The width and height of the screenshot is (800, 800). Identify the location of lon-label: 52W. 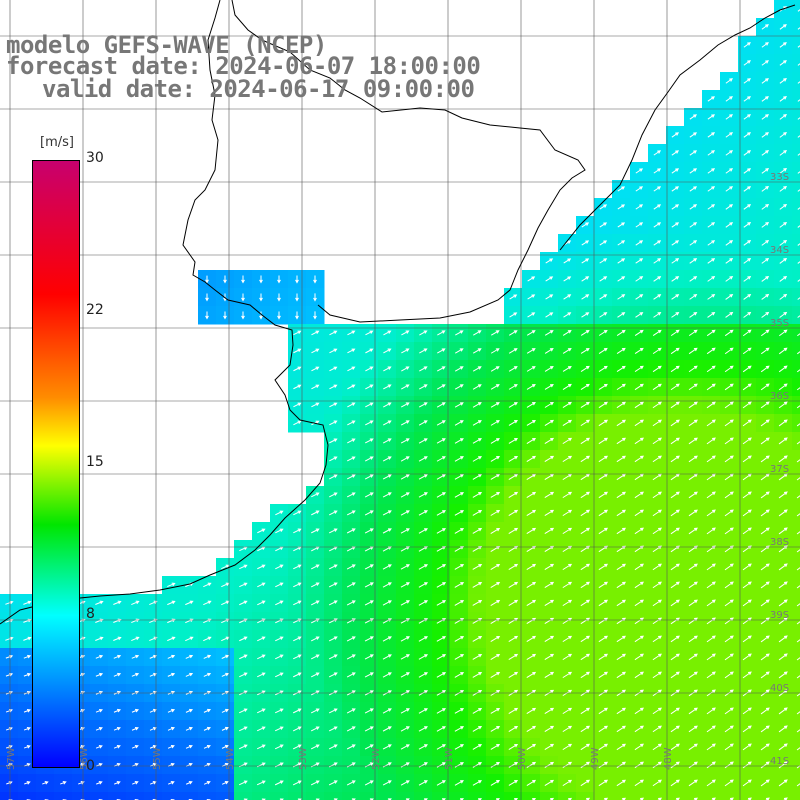
(376, 758).